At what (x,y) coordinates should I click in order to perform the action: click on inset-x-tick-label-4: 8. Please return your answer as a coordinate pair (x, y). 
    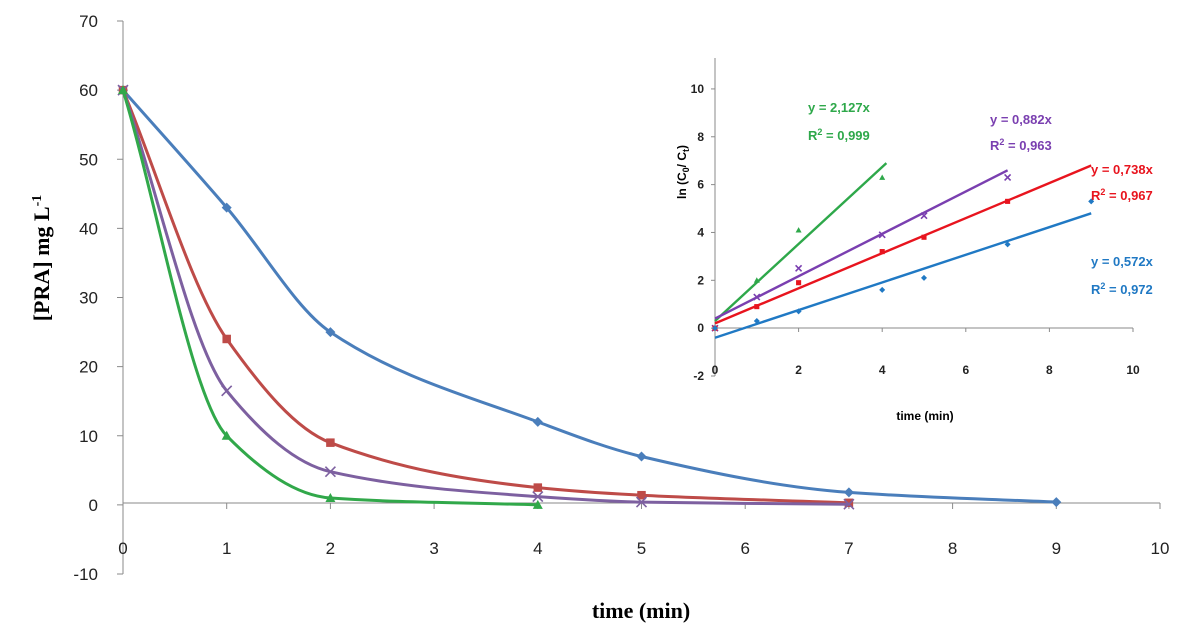
    Looking at the image, I should click on (1049, 370).